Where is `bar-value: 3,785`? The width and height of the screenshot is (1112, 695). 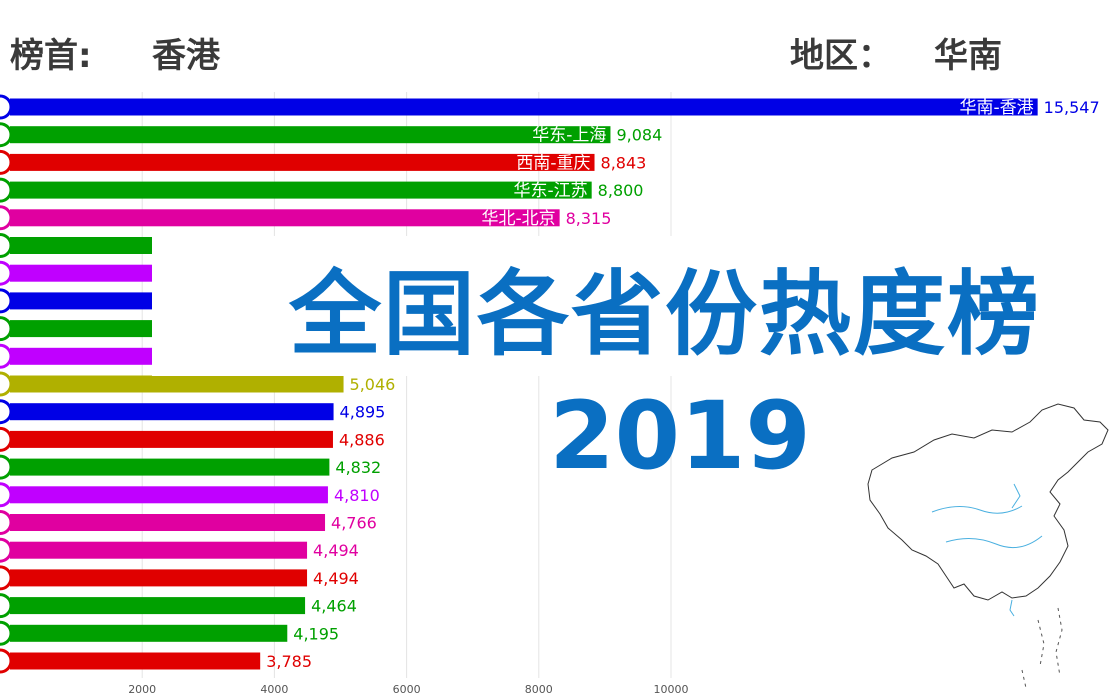
bar-value: 3,785 is located at coordinates (289, 661).